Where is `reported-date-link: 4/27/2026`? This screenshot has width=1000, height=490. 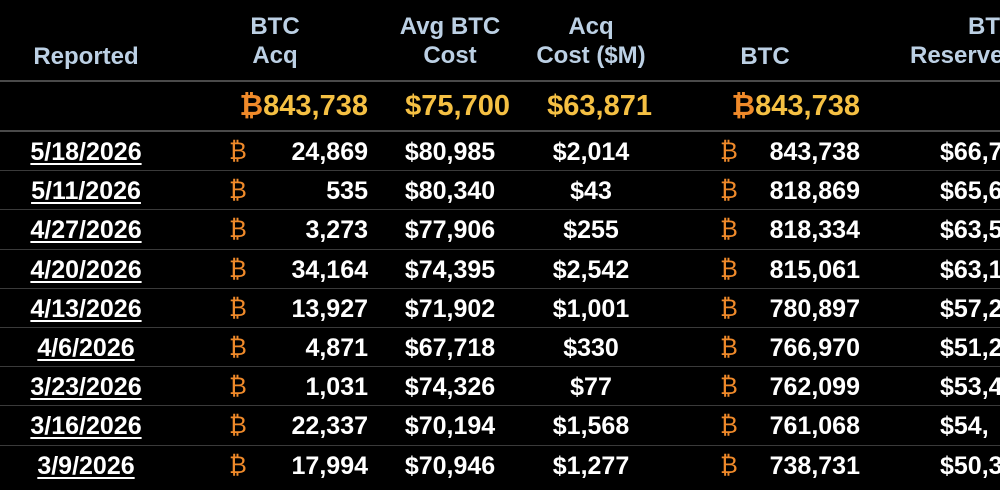 reported-date-link: 4/27/2026 is located at coordinates (86, 230).